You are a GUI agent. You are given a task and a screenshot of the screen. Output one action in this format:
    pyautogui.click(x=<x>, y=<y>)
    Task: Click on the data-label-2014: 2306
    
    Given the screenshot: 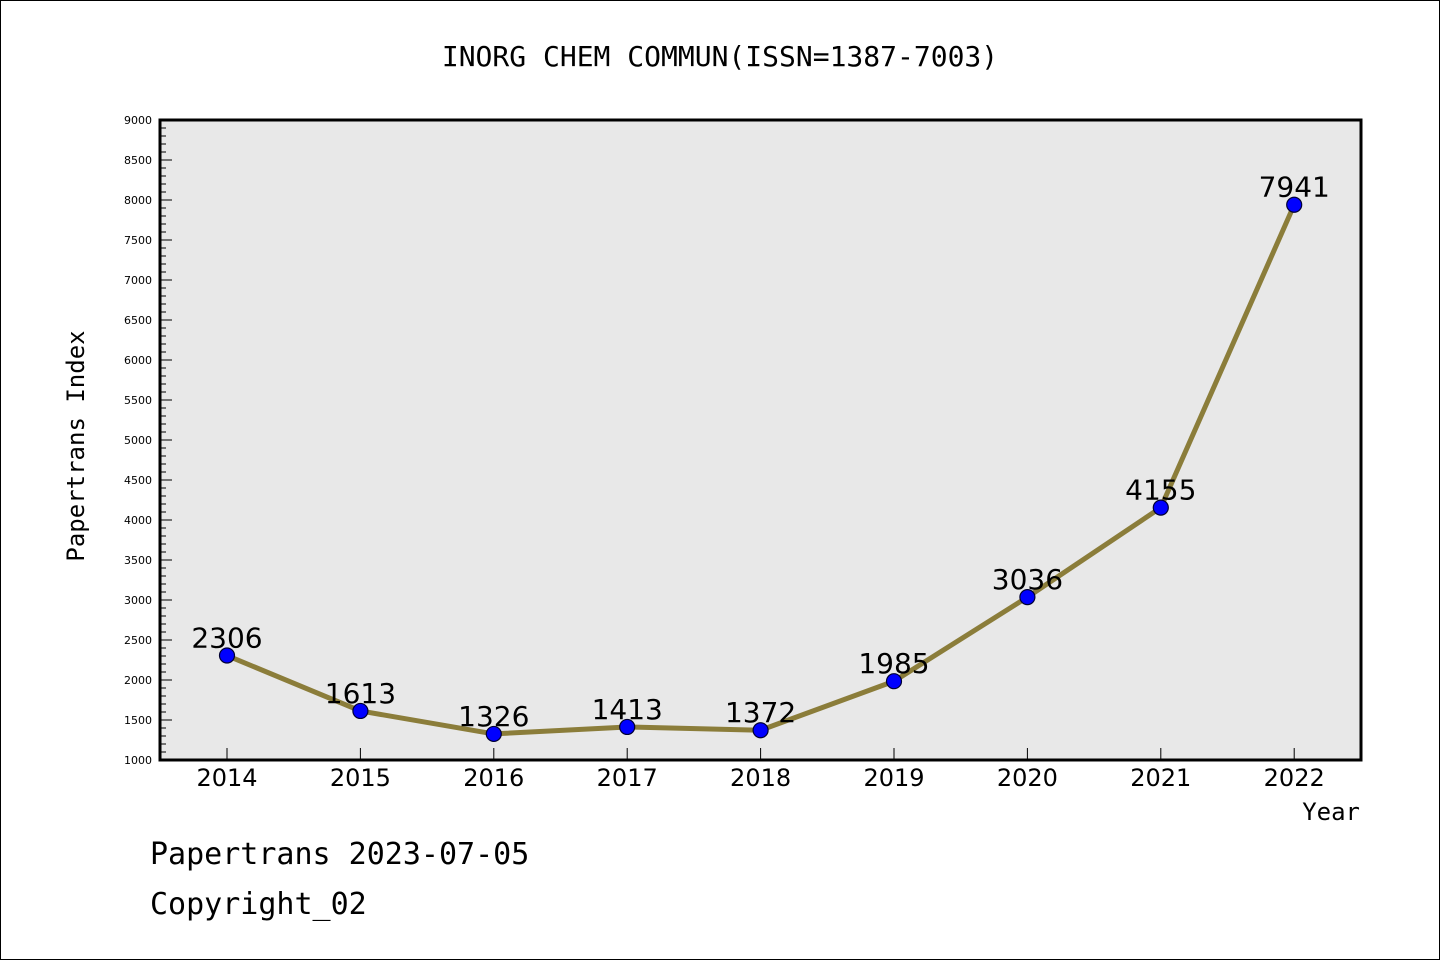 What is the action you would take?
    pyautogui.click(x=226, y=638)
    